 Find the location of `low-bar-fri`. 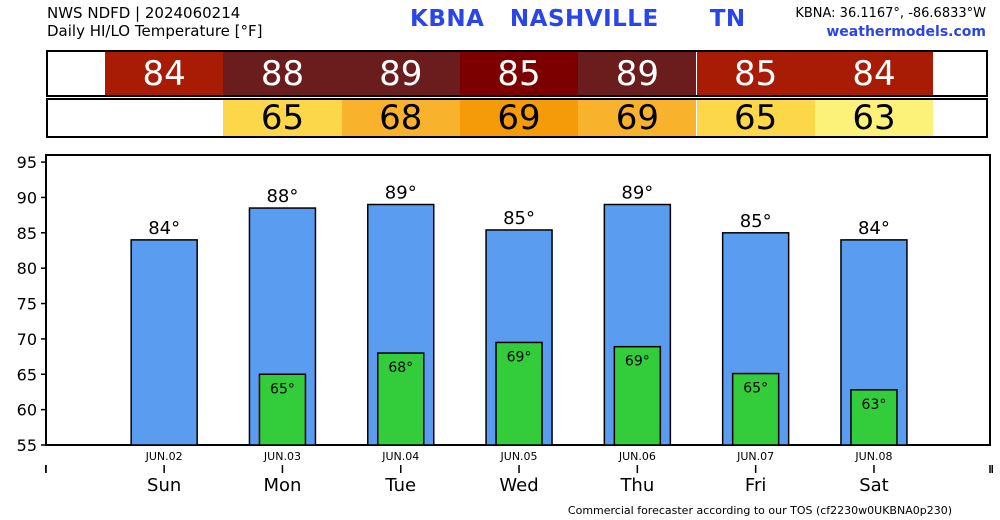

low-bar-fri is located at coordinates (755, 409).